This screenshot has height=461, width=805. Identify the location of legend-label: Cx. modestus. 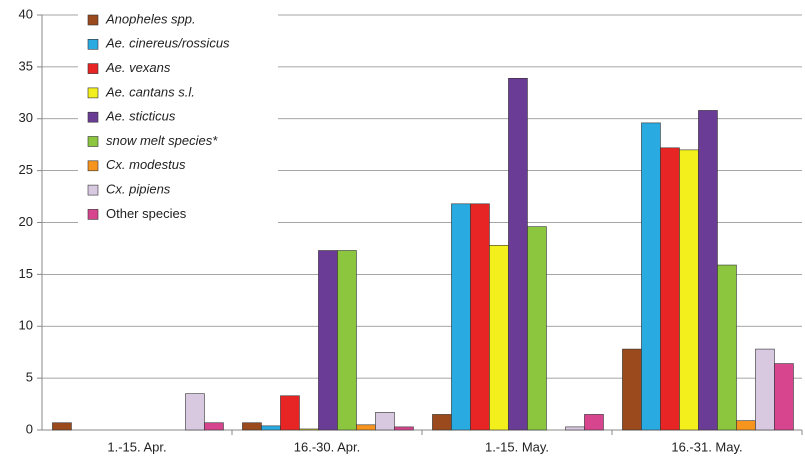
(146, 164).